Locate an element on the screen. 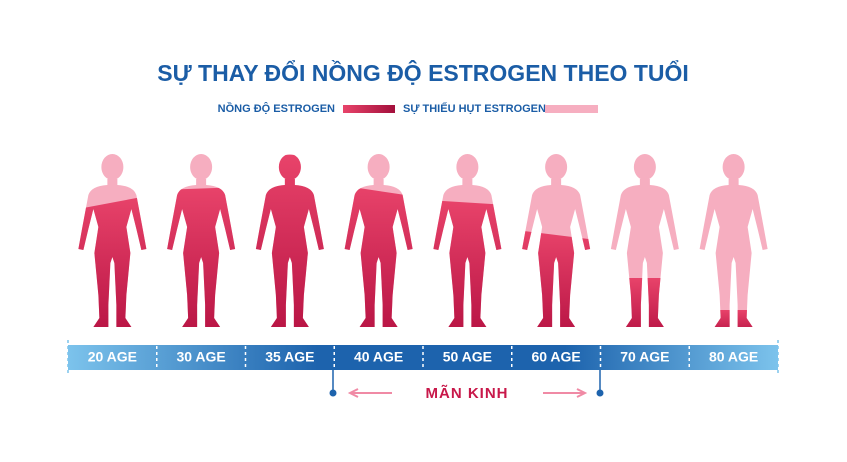 This screenshot has height=462, width=847. menopause-start is located at coordinates (333, 393).